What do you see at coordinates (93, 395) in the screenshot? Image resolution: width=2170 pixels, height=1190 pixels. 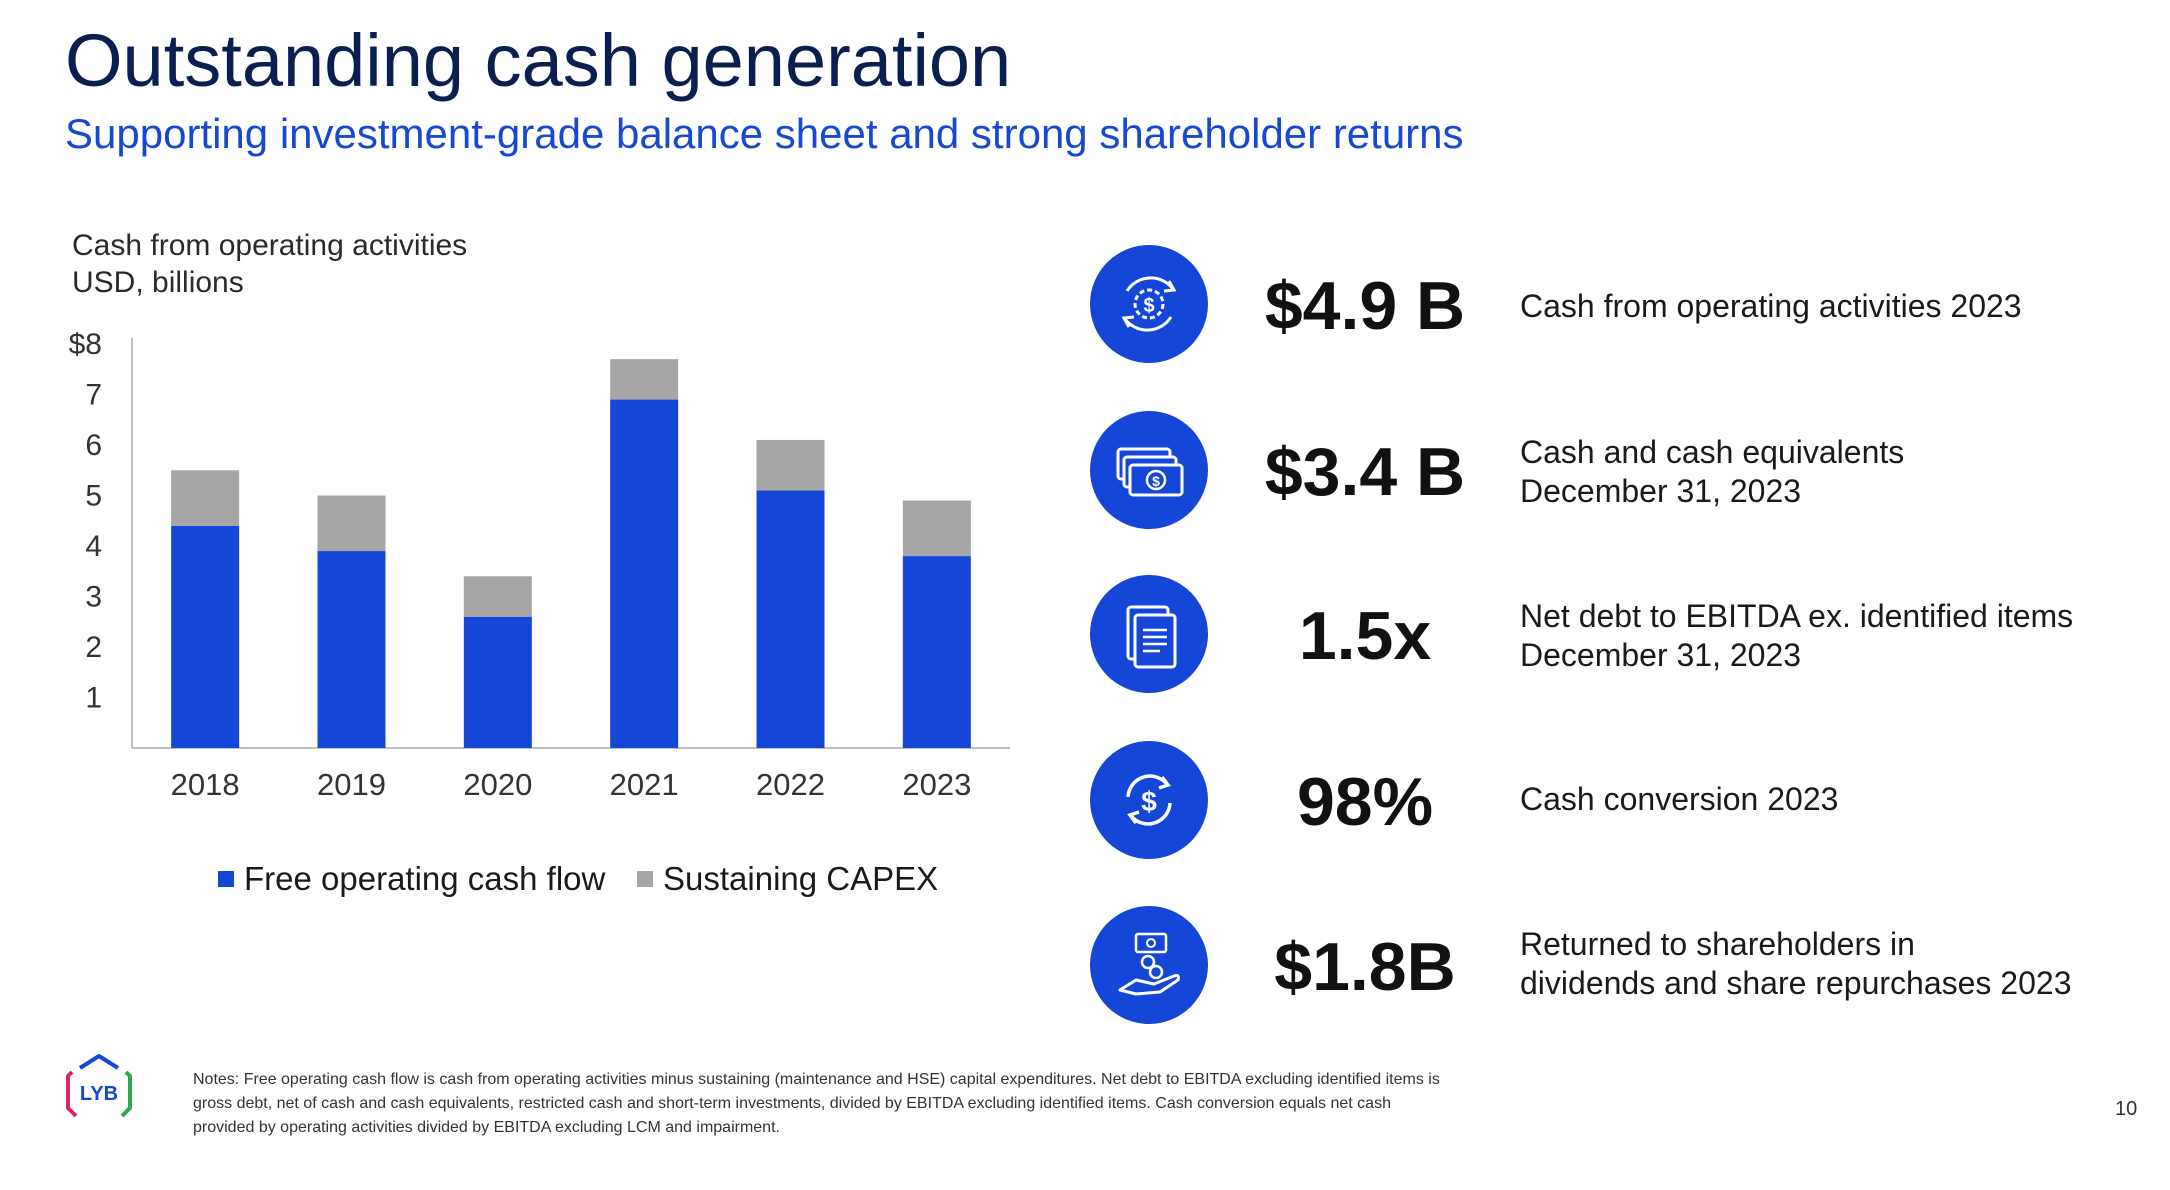 I see `y-tick-label: 7` at bounding box center [93, 395].